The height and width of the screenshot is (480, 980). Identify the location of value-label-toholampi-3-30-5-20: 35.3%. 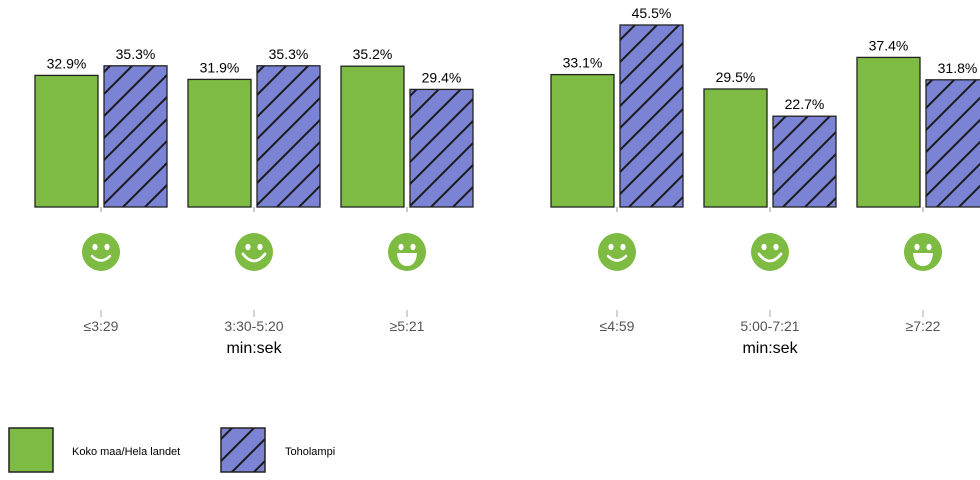
(289, 54).